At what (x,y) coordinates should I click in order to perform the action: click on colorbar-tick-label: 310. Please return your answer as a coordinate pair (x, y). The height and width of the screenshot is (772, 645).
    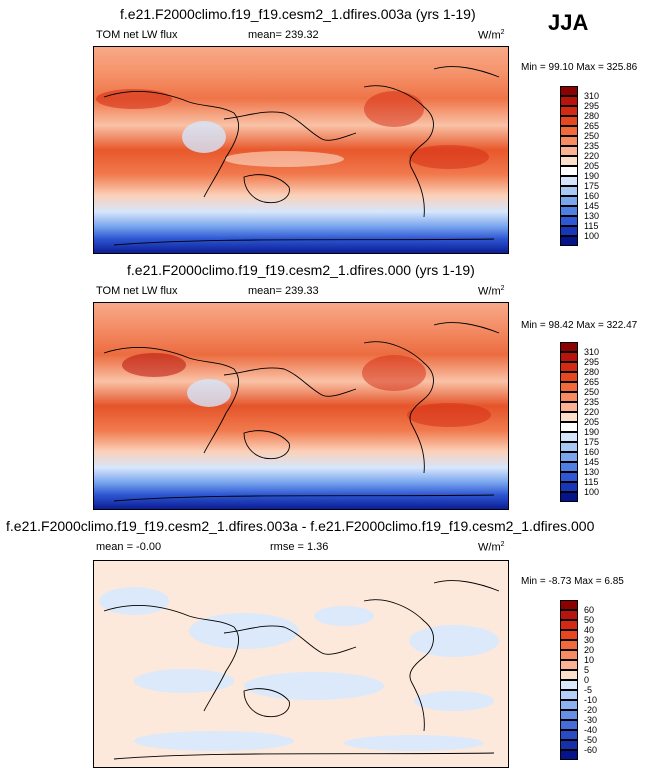
    Looking at the image, I should click on (592, 96).